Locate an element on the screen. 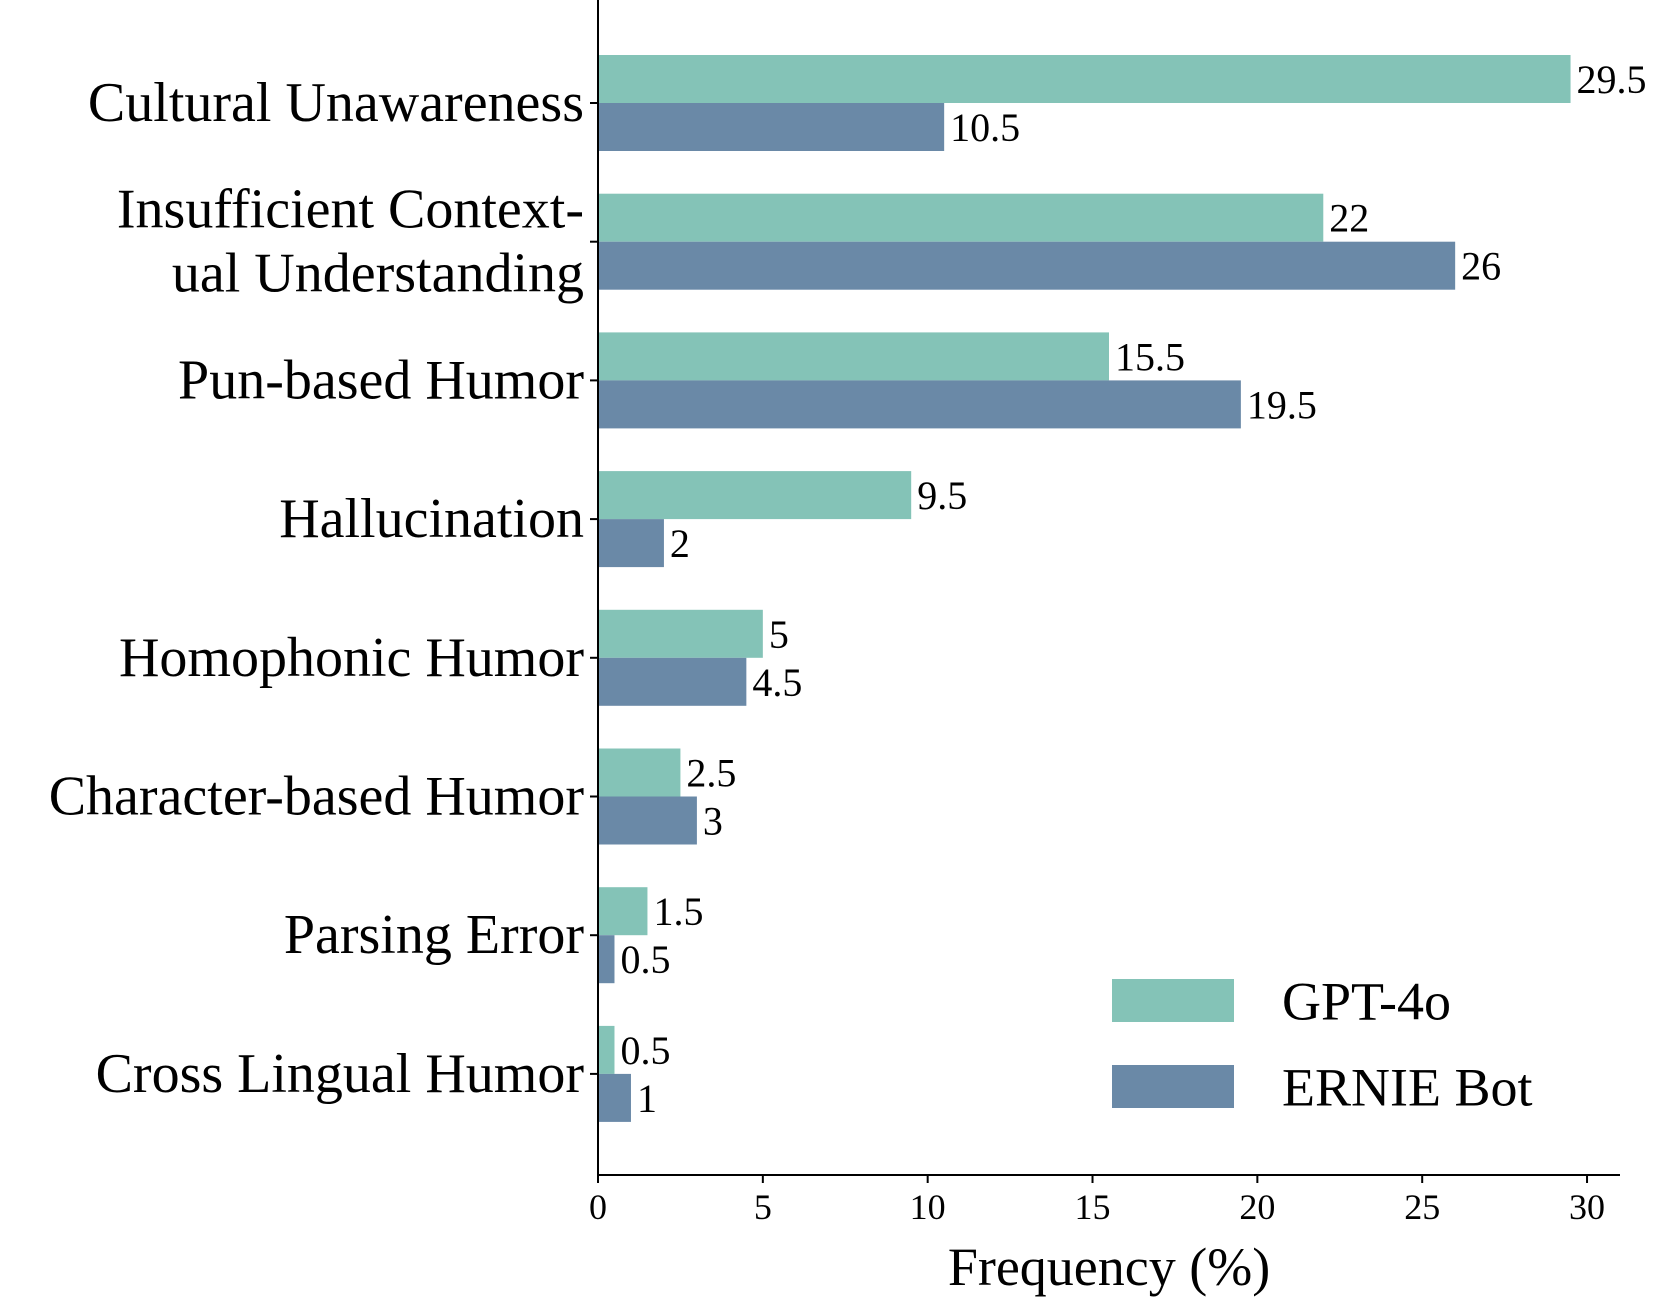 The image size is (1661, 1305). legend-label: ERNIE Bot is located at coordinates (1407, 1088).